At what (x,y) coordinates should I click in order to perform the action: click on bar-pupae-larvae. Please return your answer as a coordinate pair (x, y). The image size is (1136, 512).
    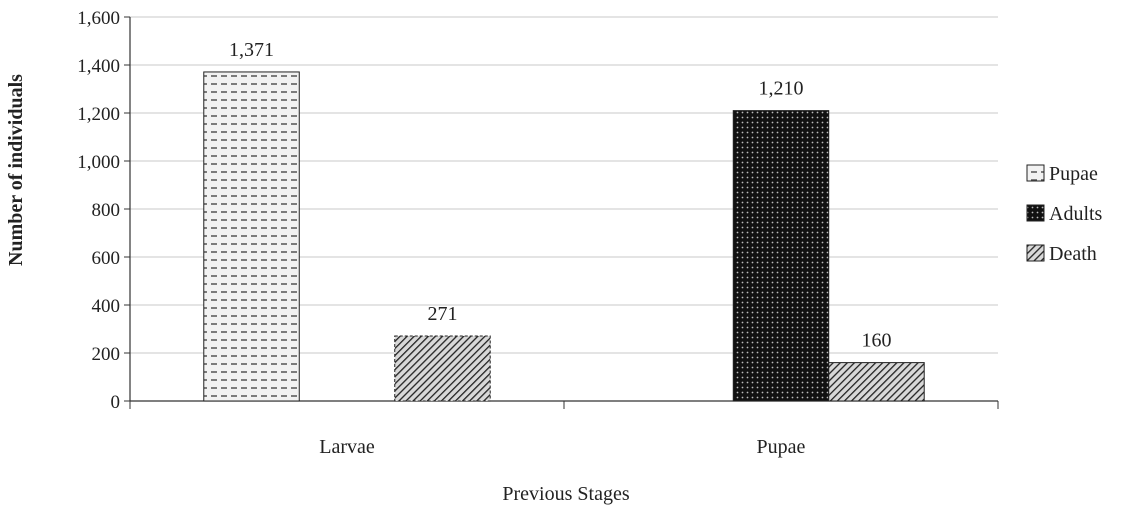
    Looking at the image, I should click on (251, 236).